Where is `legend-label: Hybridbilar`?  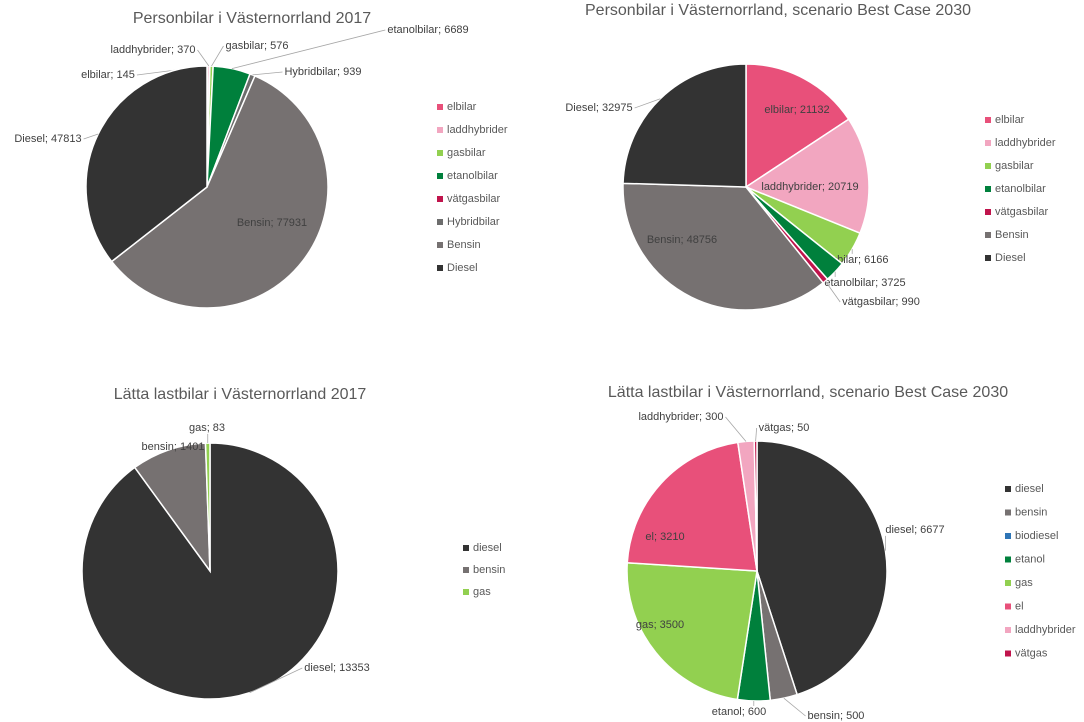
legend-label: Hybridbilar is located at coordinates (473, 222).